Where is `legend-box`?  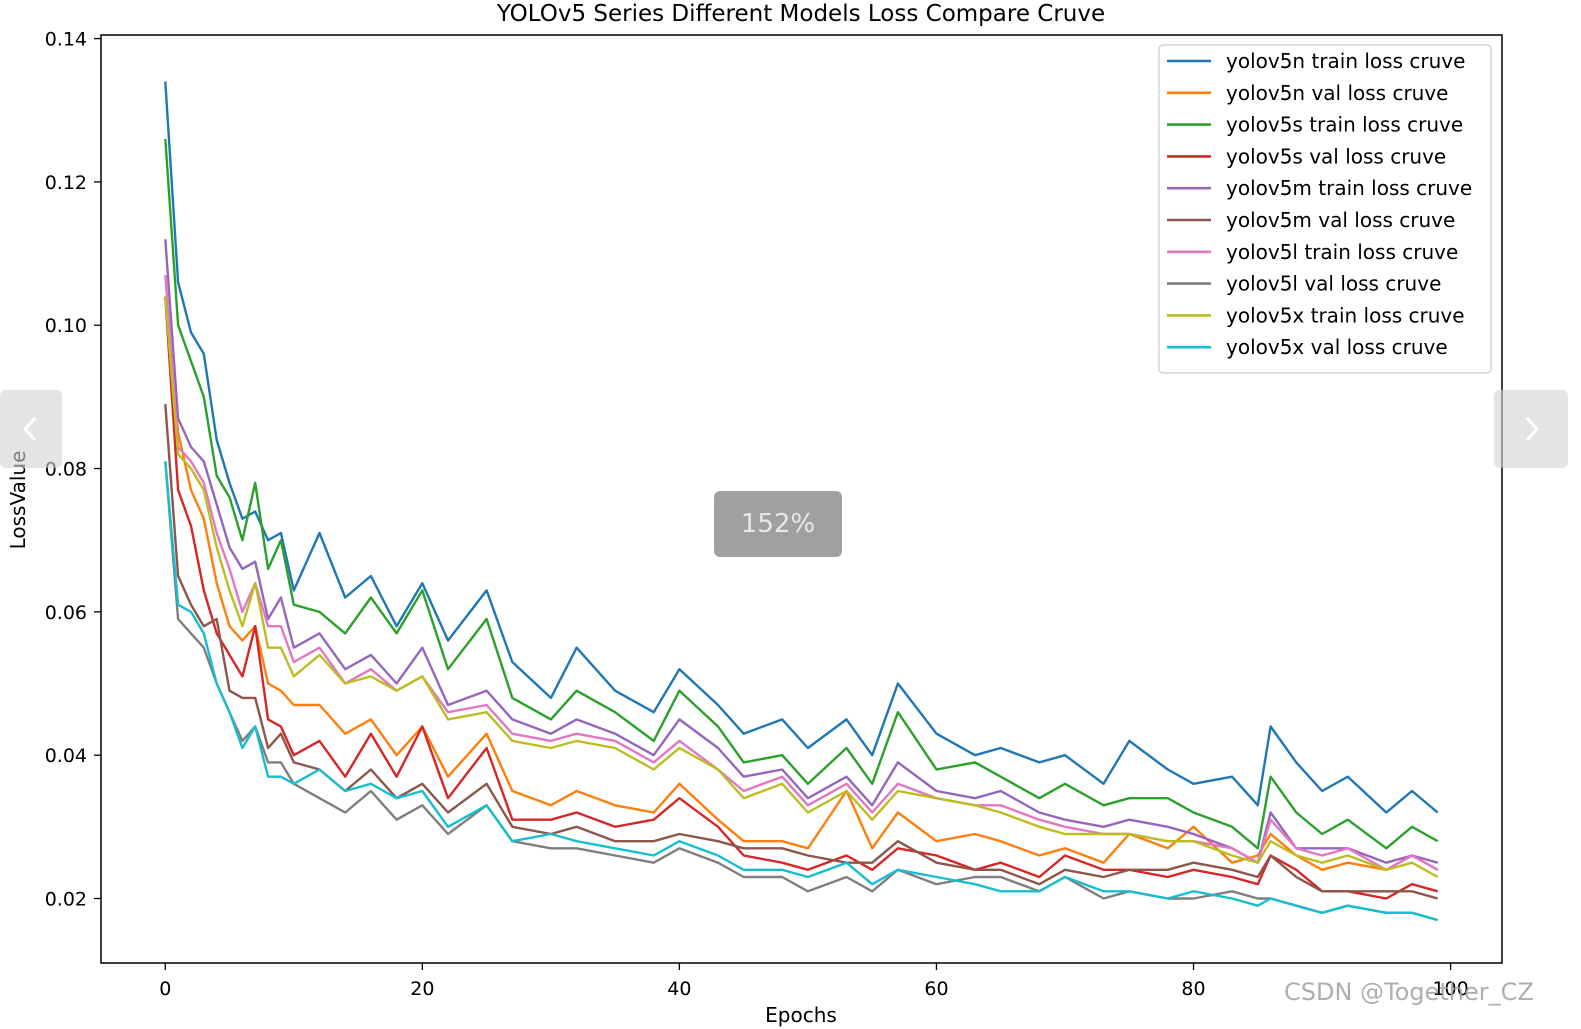
legend-box is located at coordinates (1325, 209).